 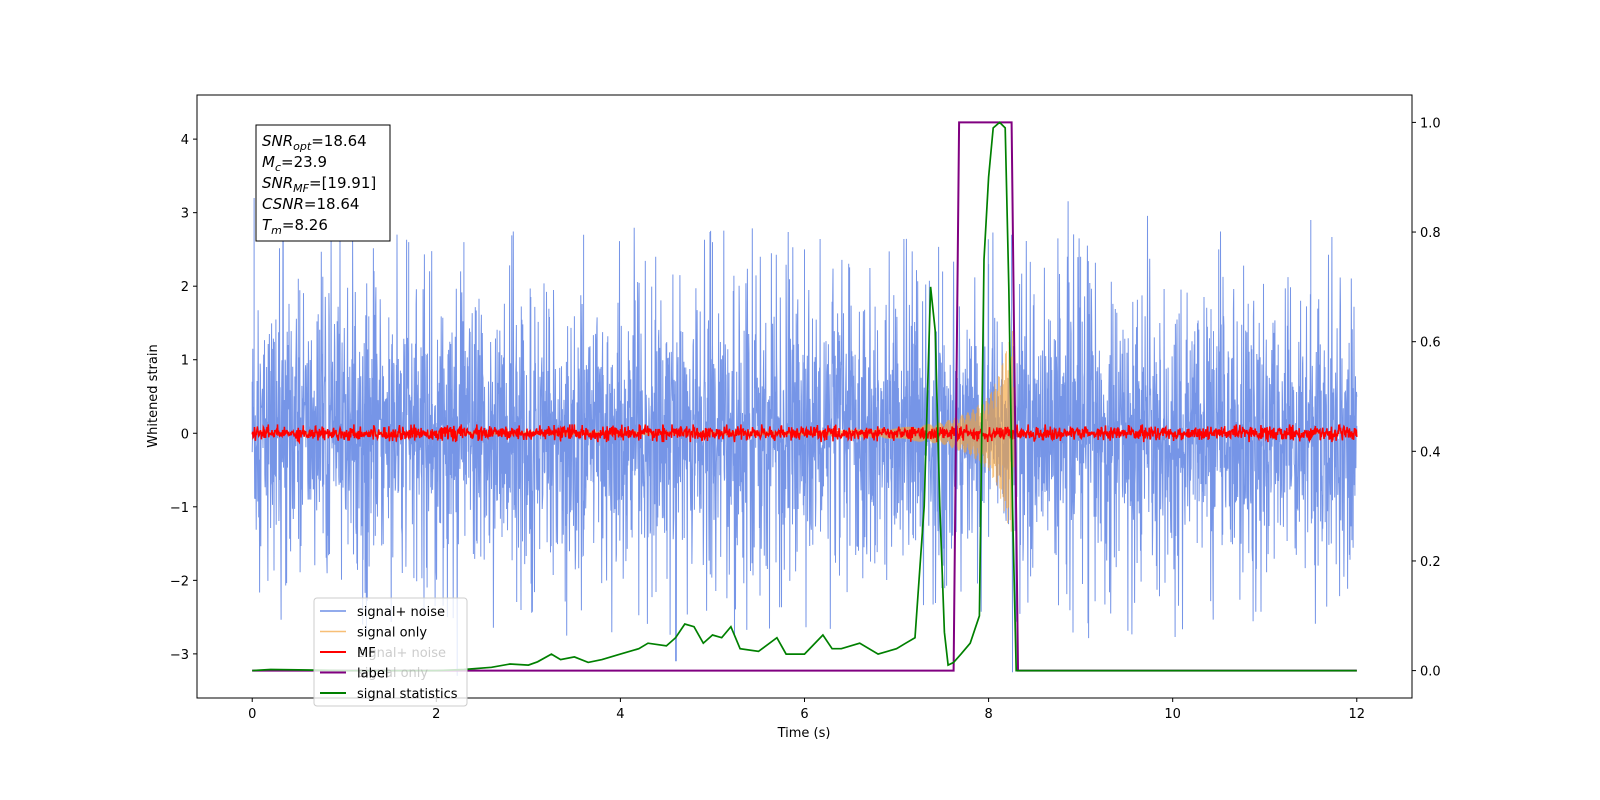 What do you see at coordinates (372, 674) in the screenshot?
I see `legend-label: label` at bounding box center [372, 674].